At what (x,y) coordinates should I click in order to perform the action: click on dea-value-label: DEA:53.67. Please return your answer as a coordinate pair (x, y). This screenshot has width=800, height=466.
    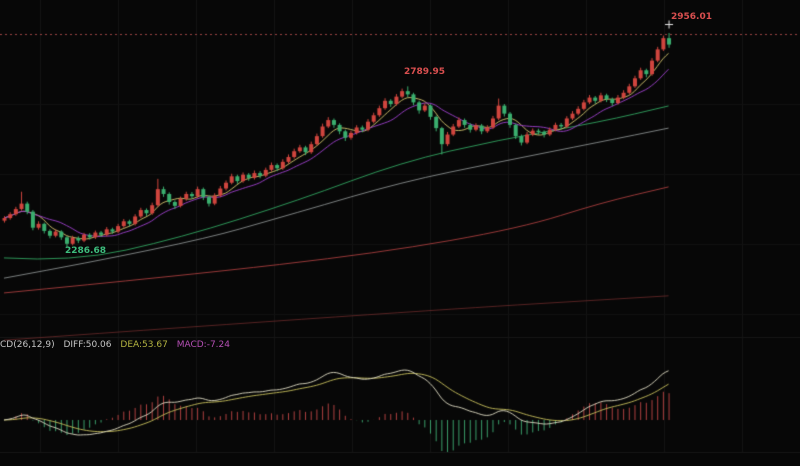
    Looking at the image, I should click on (144, 345).